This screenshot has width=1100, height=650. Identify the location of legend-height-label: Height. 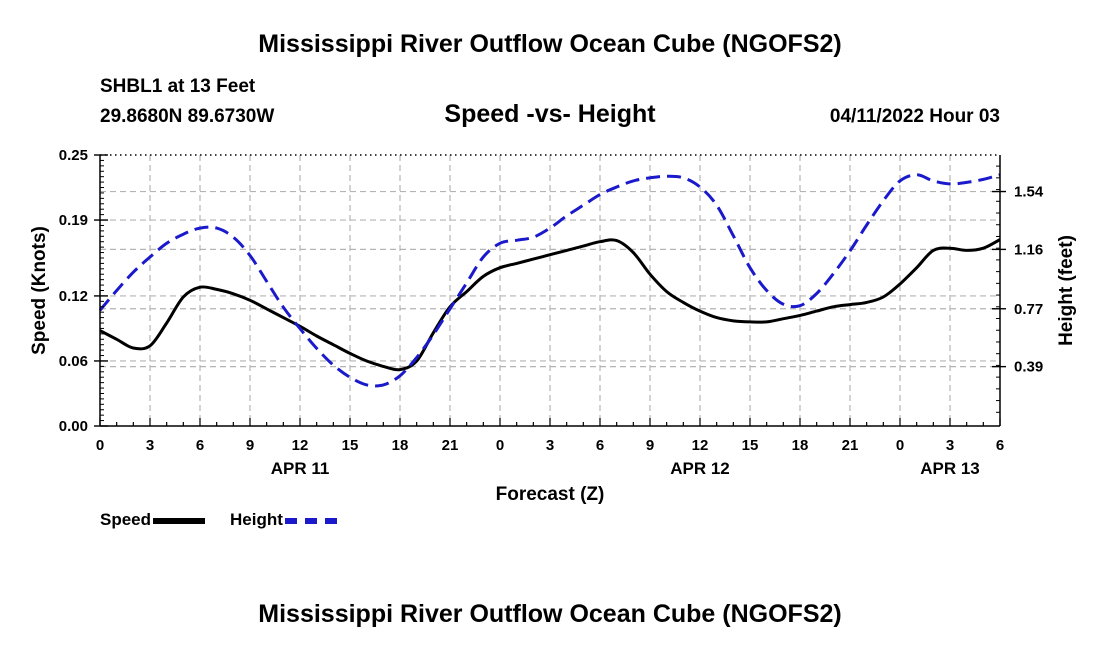
(256, 519).